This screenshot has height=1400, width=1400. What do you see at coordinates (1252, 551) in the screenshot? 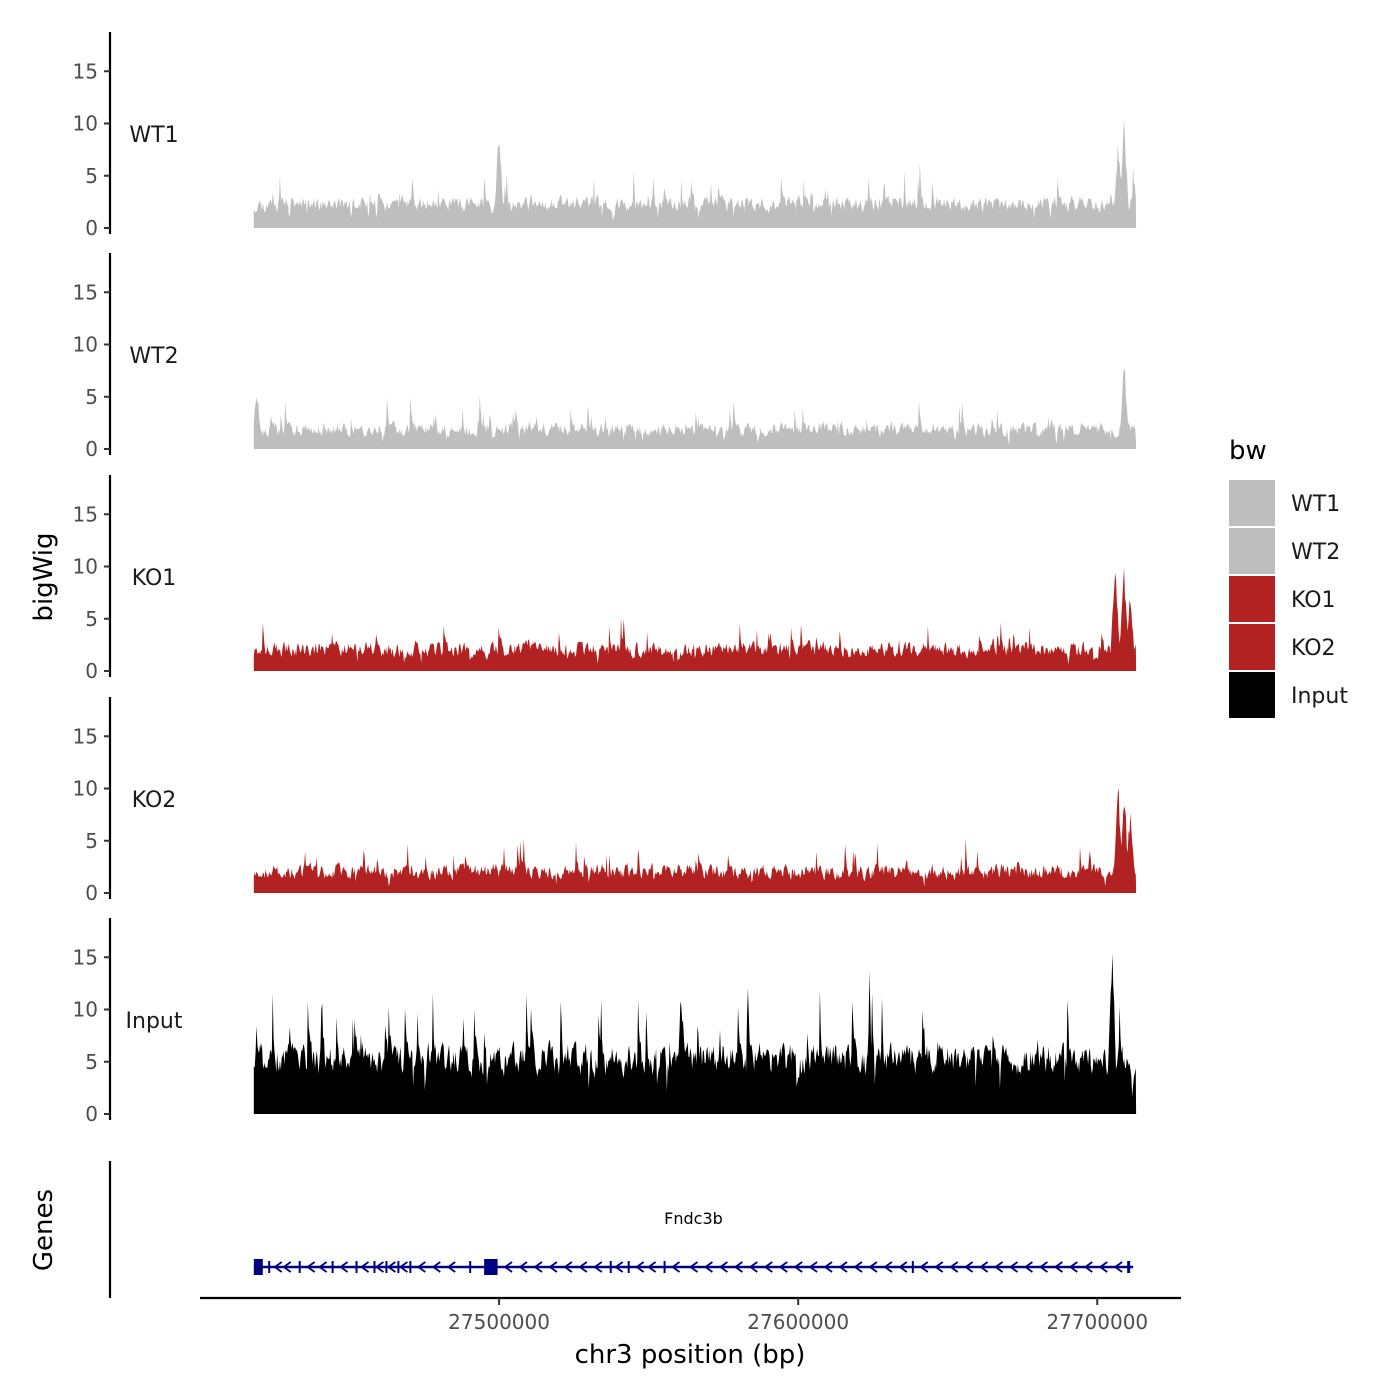
I see `legend-key-wt2` at bounding box center [1252, 551].